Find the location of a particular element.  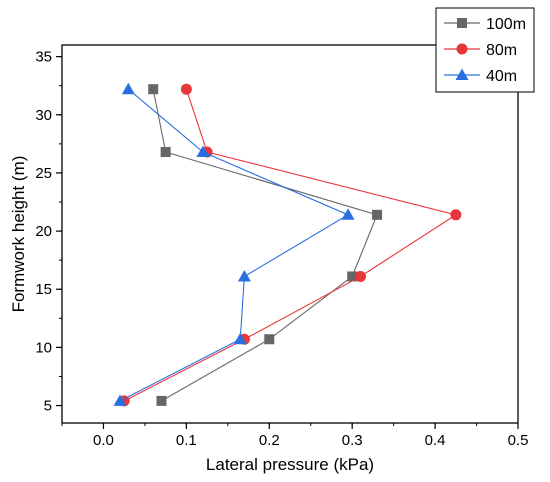

y-axis-ticks: 5 10 15 20 25 30 35 is located at coordinates (48, 232).